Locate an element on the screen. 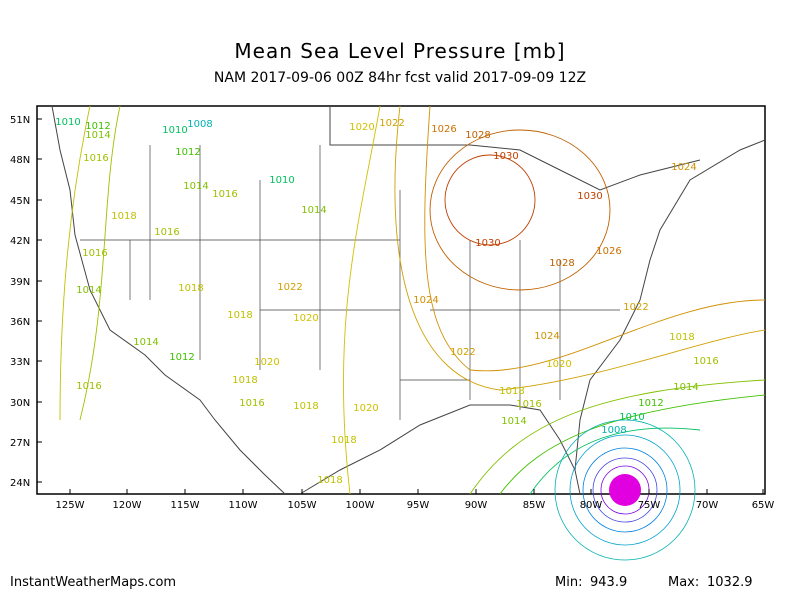 The height and width of the screenshot is (600, 800). max-label: Max: is located at coordinates (683, 582).